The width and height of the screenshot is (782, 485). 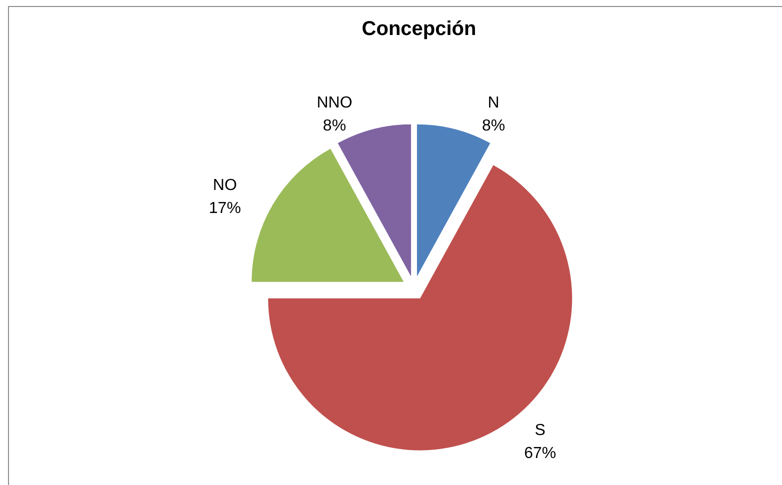 I want to click on data-label: 17%, so click(x=224, y=208).